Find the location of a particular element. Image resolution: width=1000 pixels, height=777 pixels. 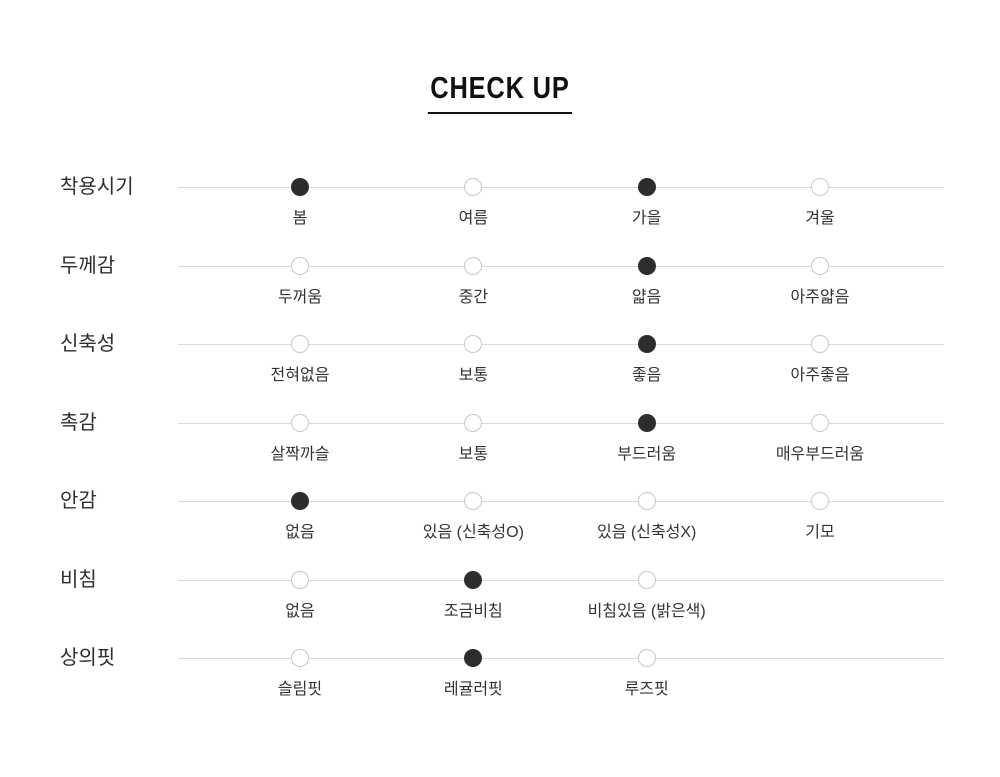

attribute-label: 착용시기 is located at coordinates (97, 187).